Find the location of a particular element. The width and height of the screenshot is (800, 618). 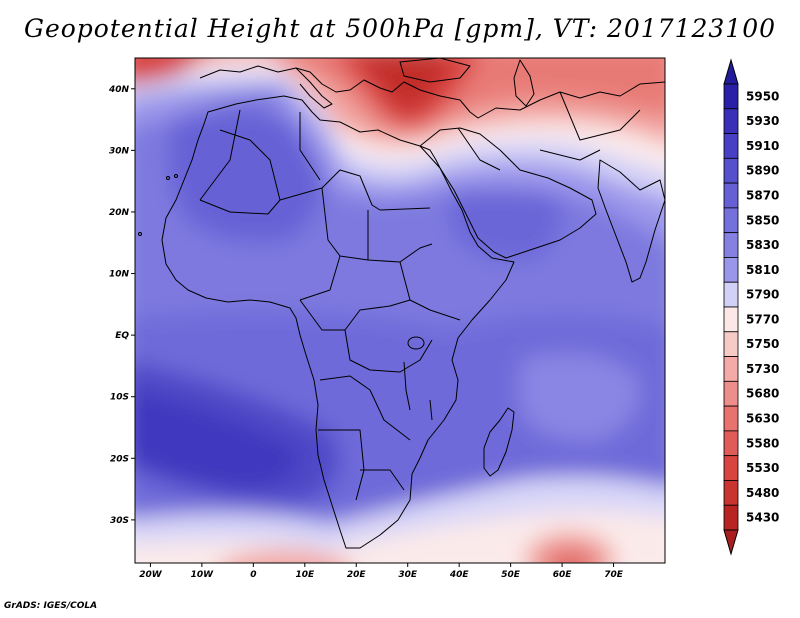

black-sea-coastline is located at coordinates (435, 70).